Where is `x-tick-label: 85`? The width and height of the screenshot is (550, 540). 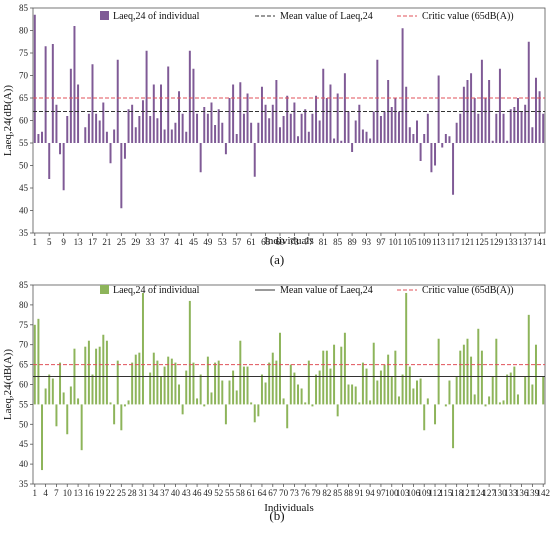
x-tick-label: 85 is located at coordinates (338, 493).